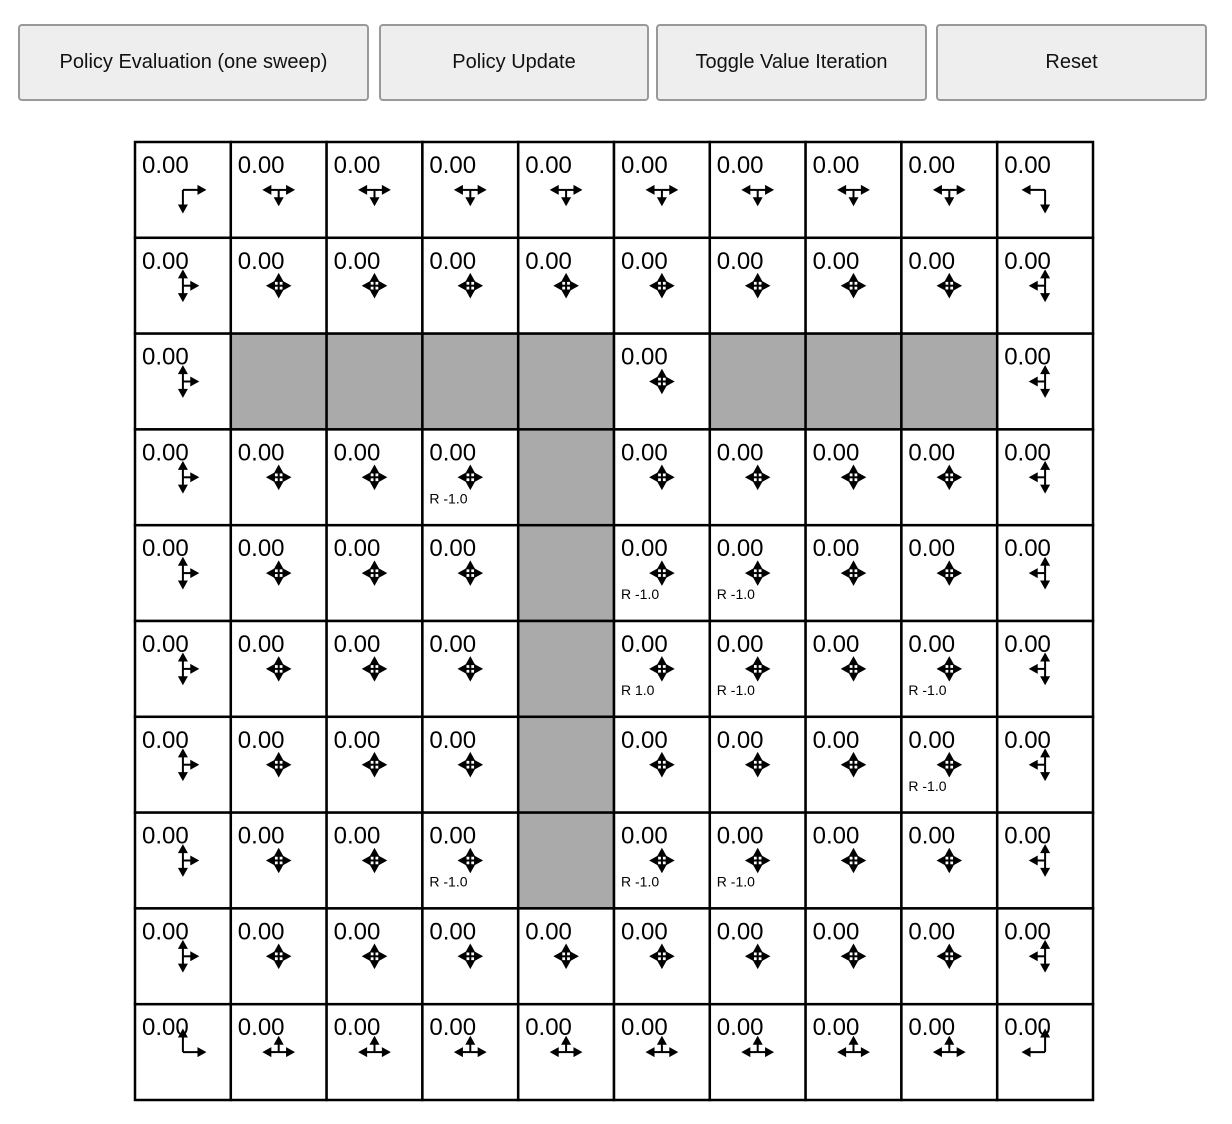 This screenshot has width=1232, height=1124. I want to click on grid-cell: 0.00 R 1.0, so click(662, 669).